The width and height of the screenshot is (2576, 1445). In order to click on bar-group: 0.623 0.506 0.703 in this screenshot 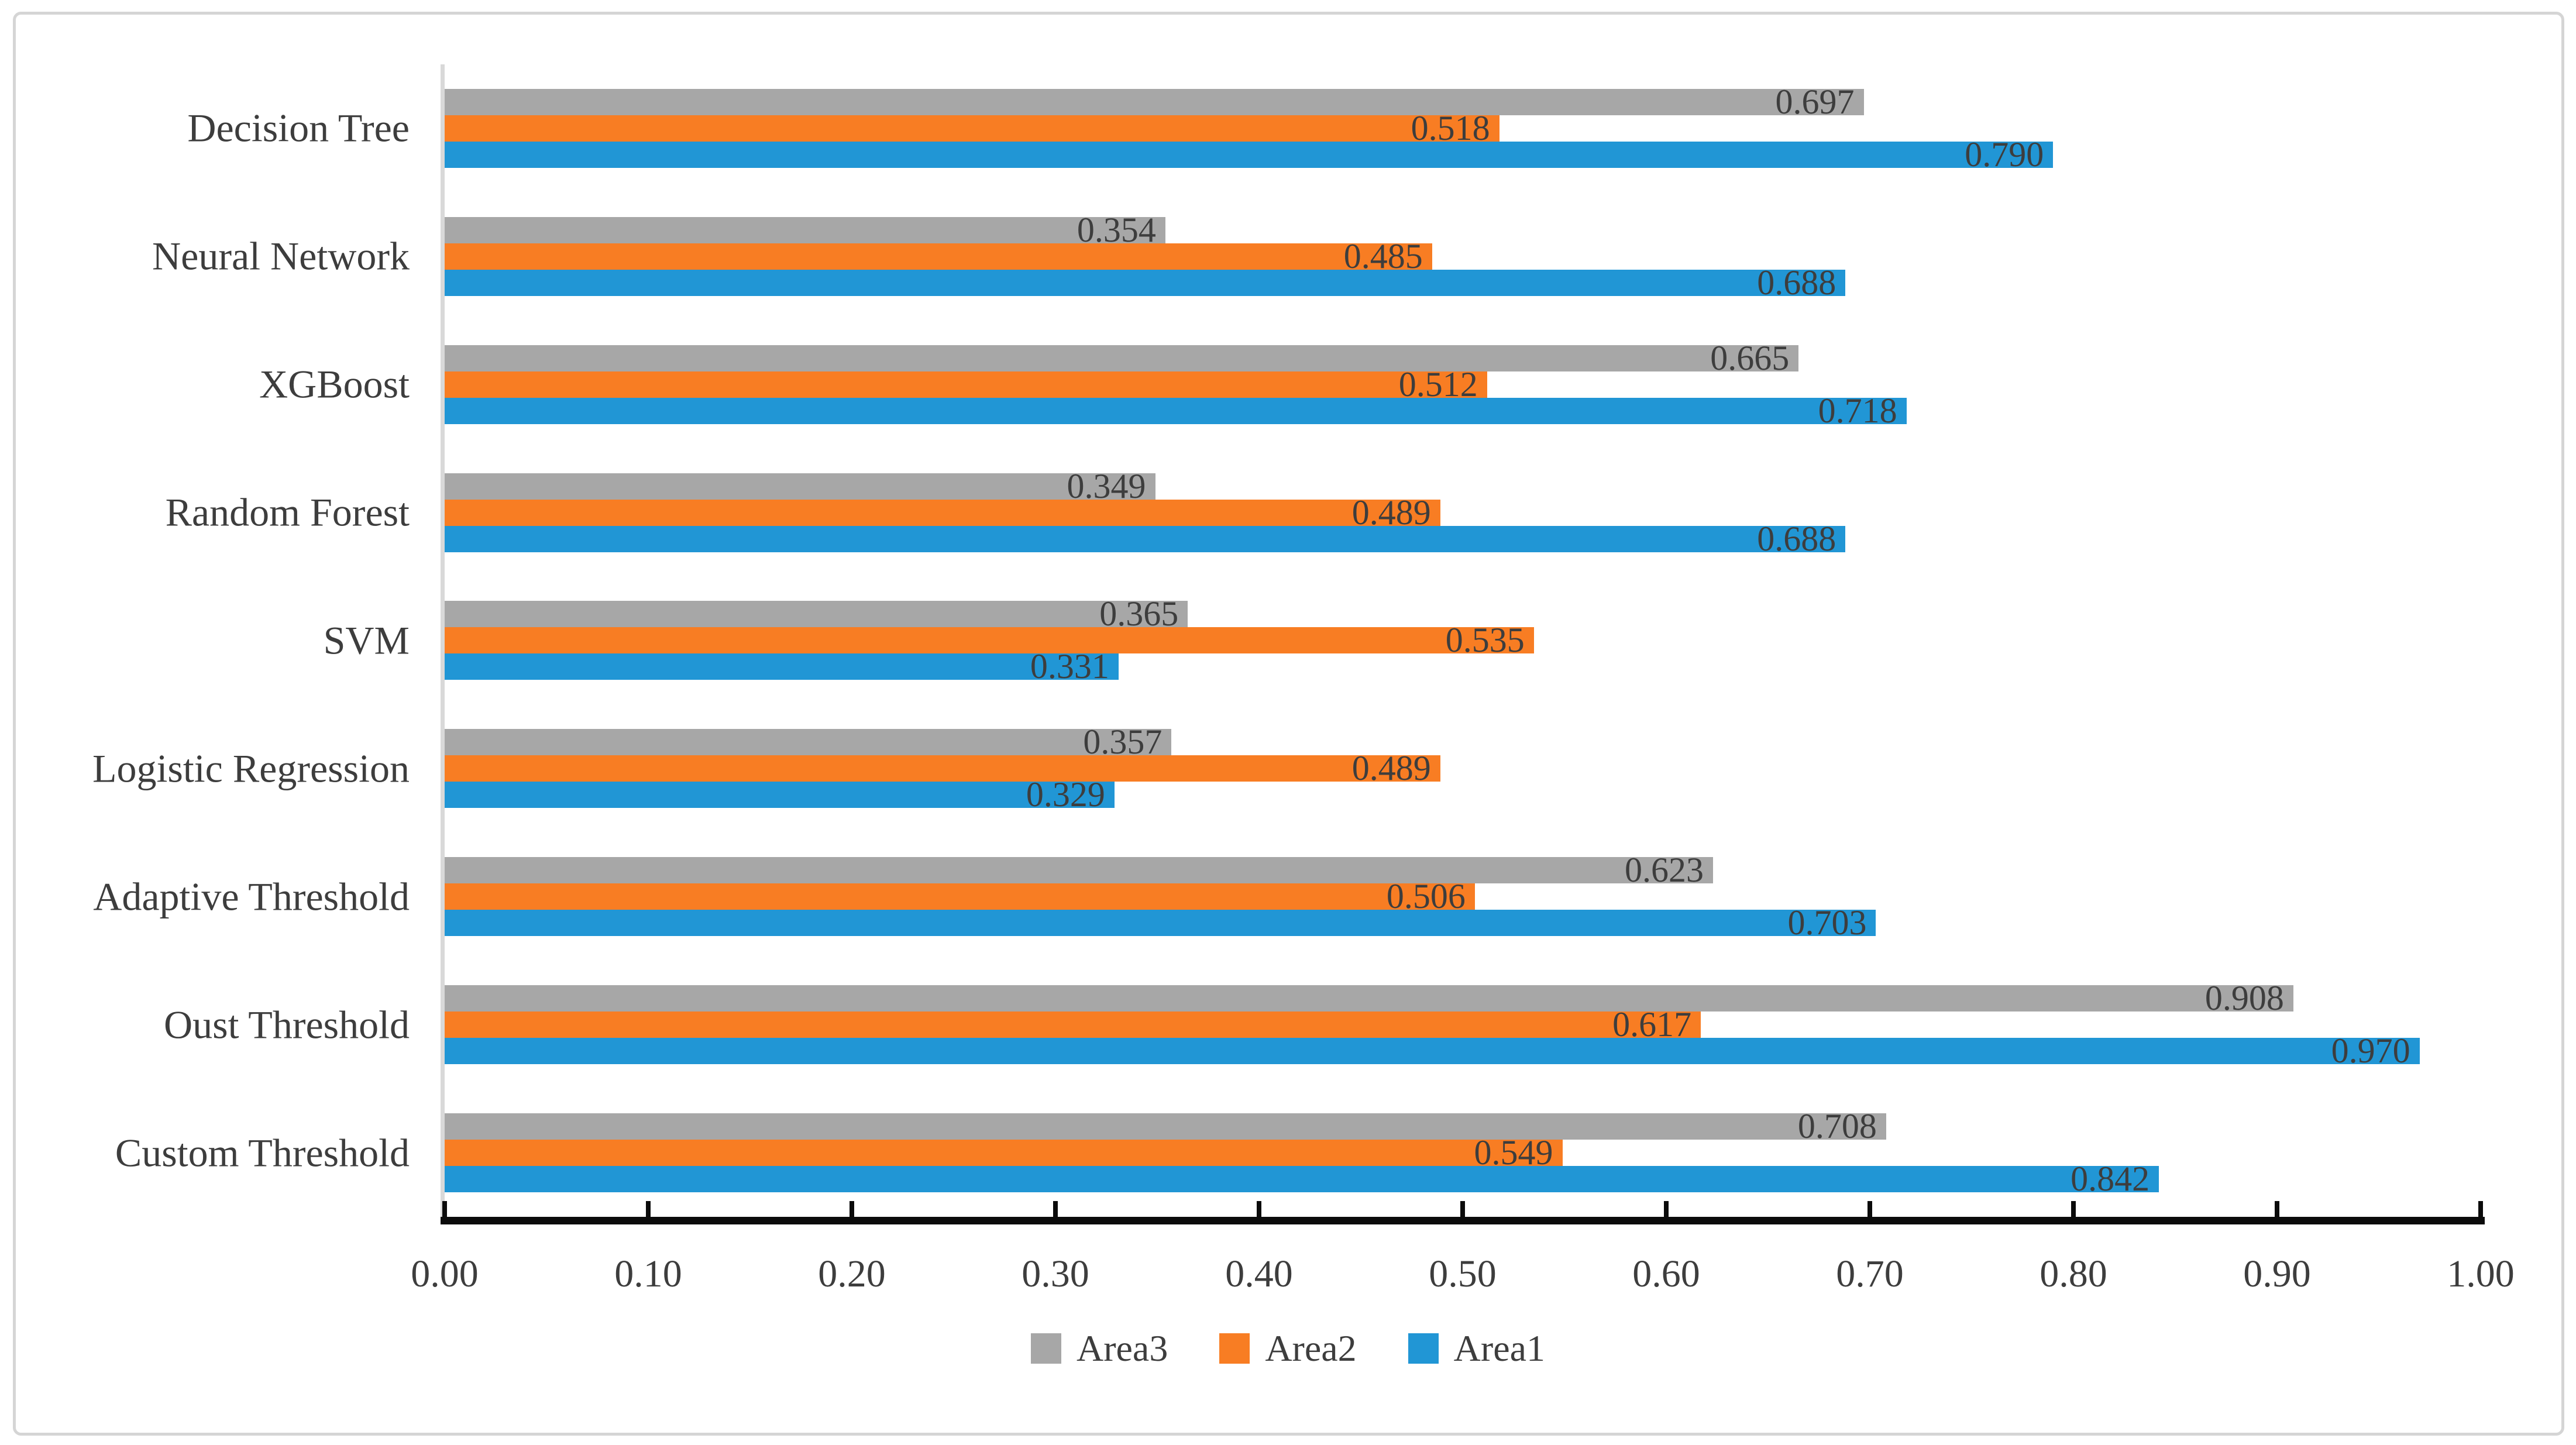, I will do `click(1463, 896)`.